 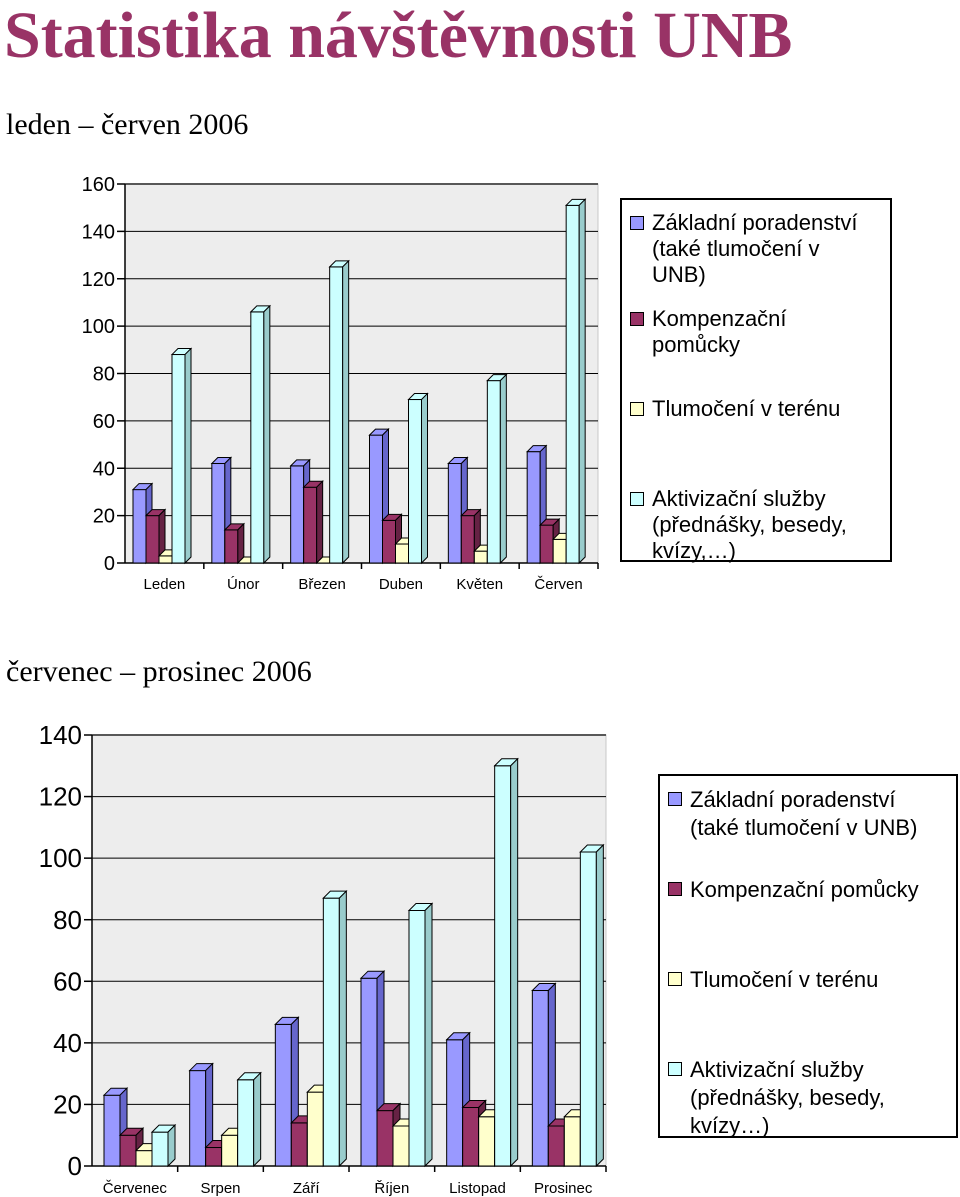 What do you see at coordinates (60, 858) in the screenshot?
I see `chart2-ytick-label: 100` at bounding box center [60, 858].